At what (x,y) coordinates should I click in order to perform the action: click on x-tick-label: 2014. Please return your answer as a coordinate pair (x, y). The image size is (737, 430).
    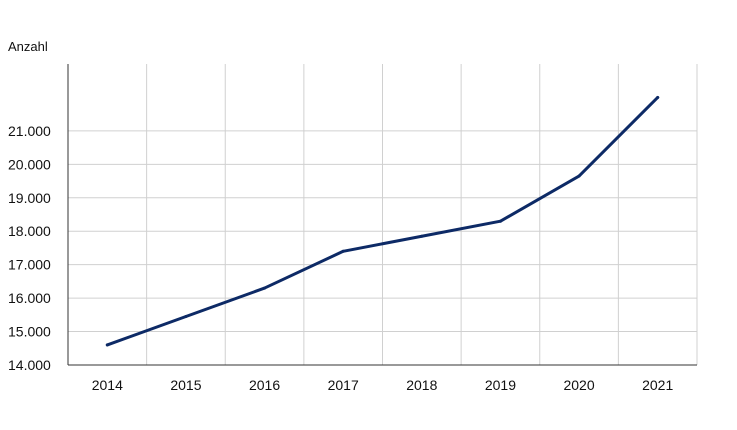
    Looking at the image, I should click on (107, 385).